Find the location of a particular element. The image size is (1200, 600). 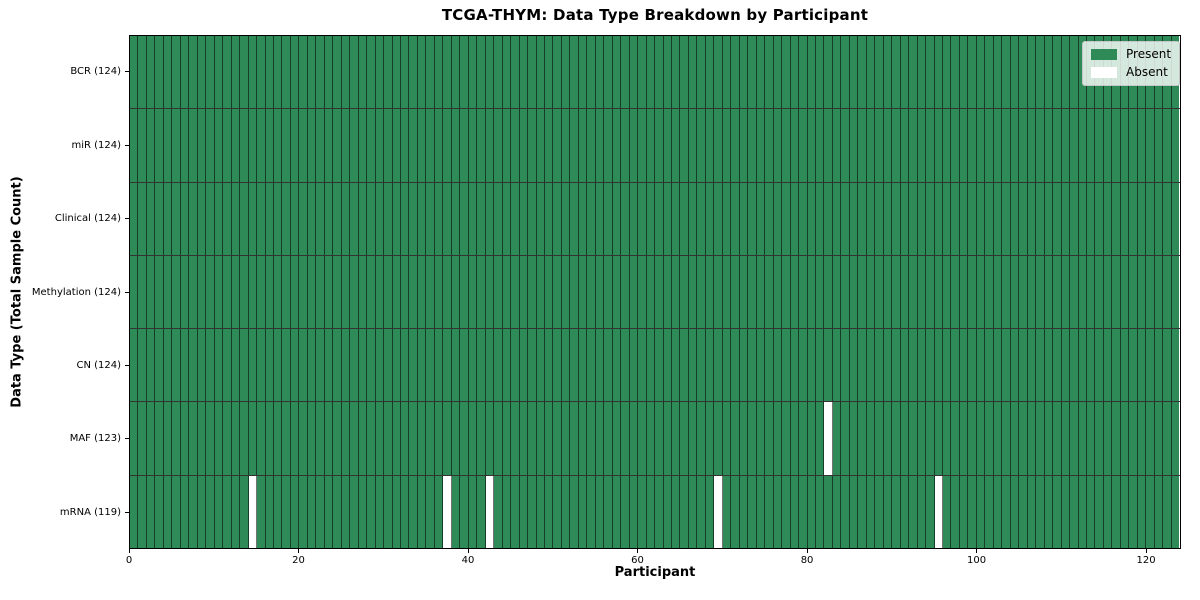

x-tick-label: 0 is located at coordinates (129, 560).